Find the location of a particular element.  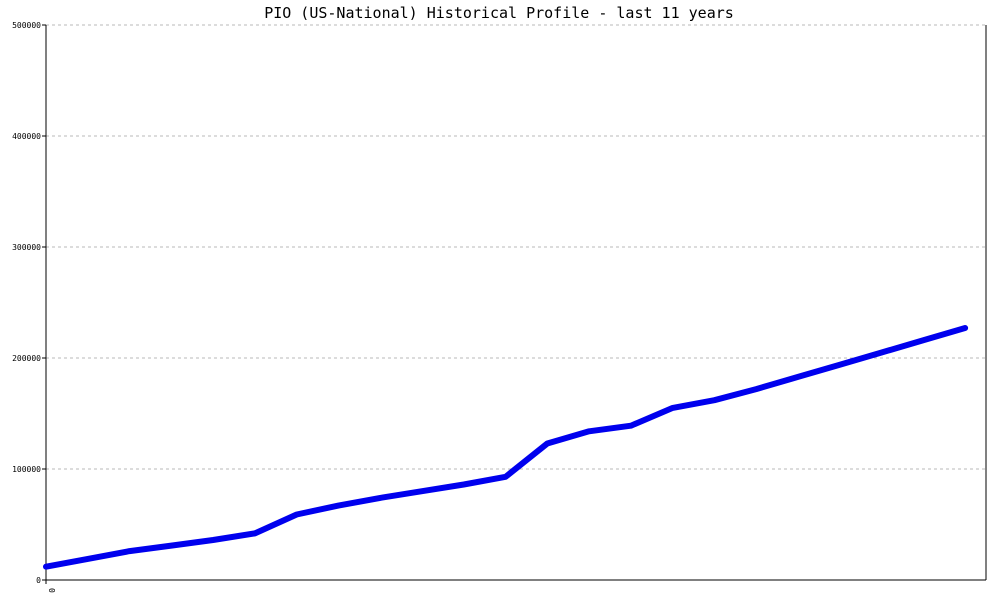

y-tick-label-3: 300000 is located at coordinates (26, 247).